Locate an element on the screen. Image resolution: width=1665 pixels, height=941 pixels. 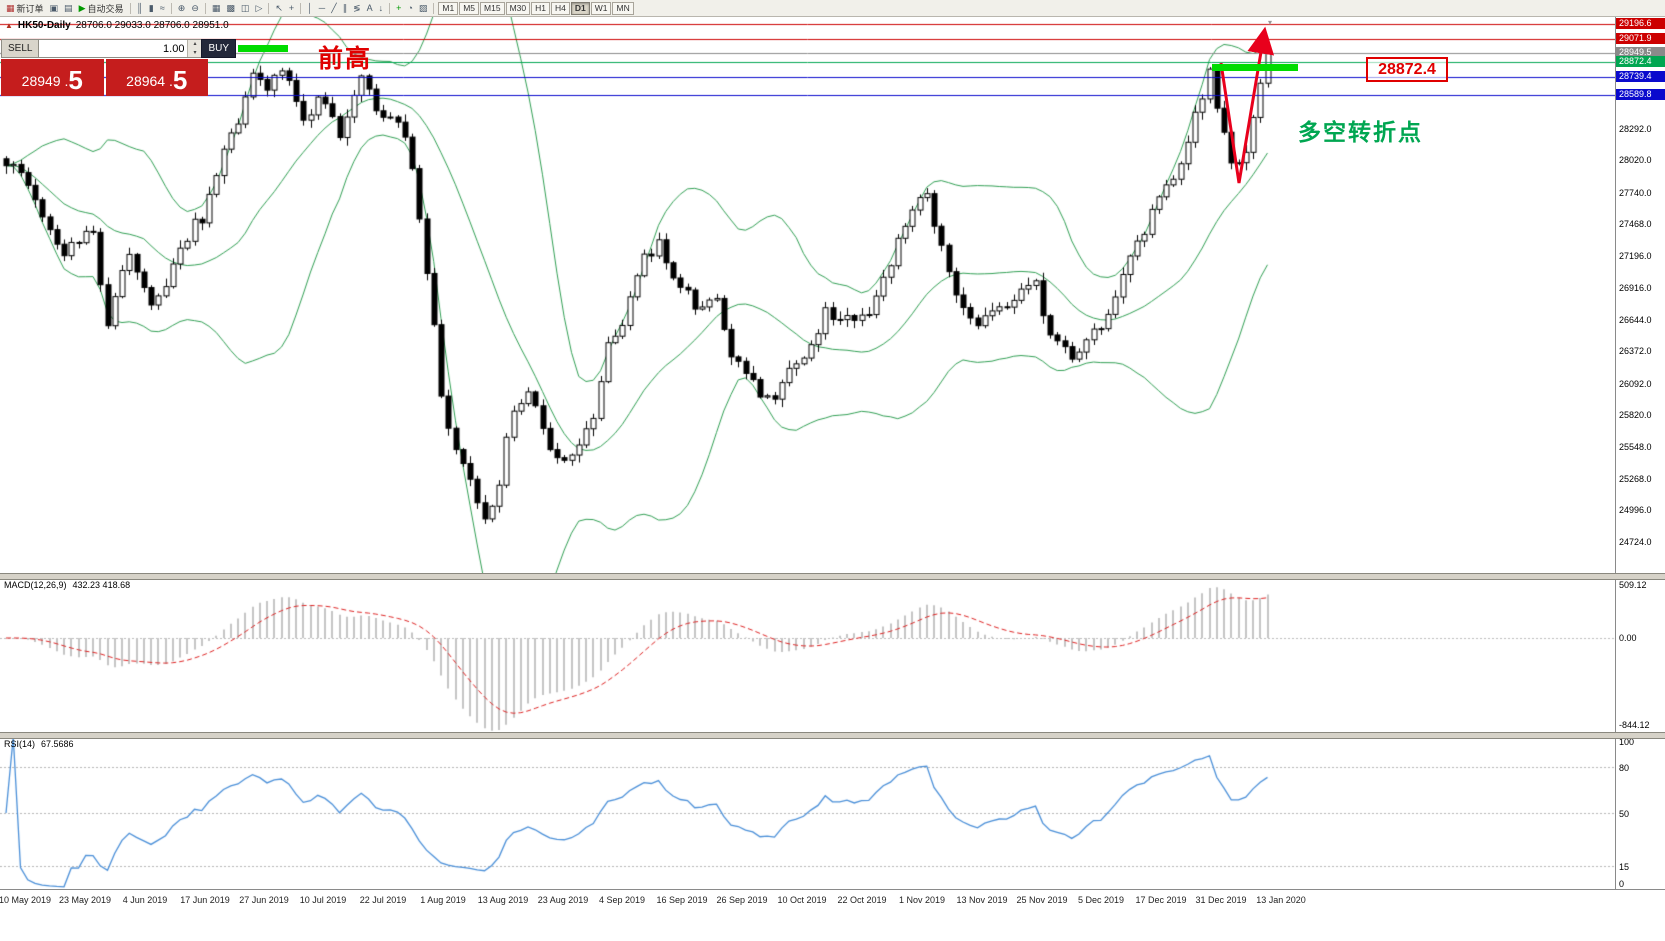
date-axis-label: 26 Sep 2019 is located at coordinates (742, 900).